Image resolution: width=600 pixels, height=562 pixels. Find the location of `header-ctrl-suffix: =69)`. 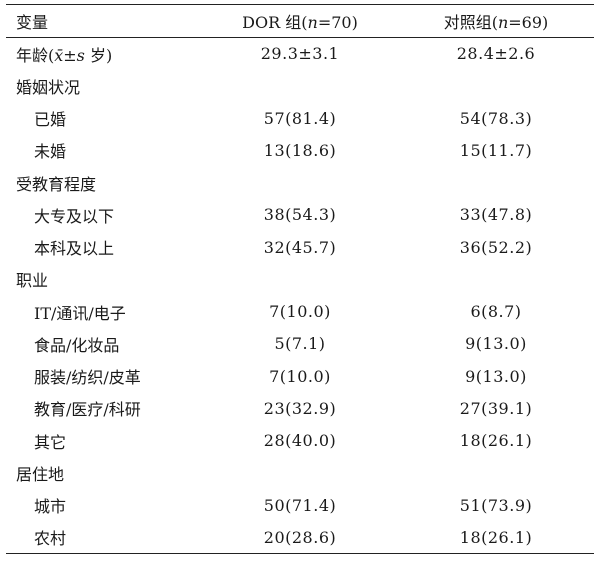

header-ctrl-suffix: =69) is located at coordinates (528, 22).